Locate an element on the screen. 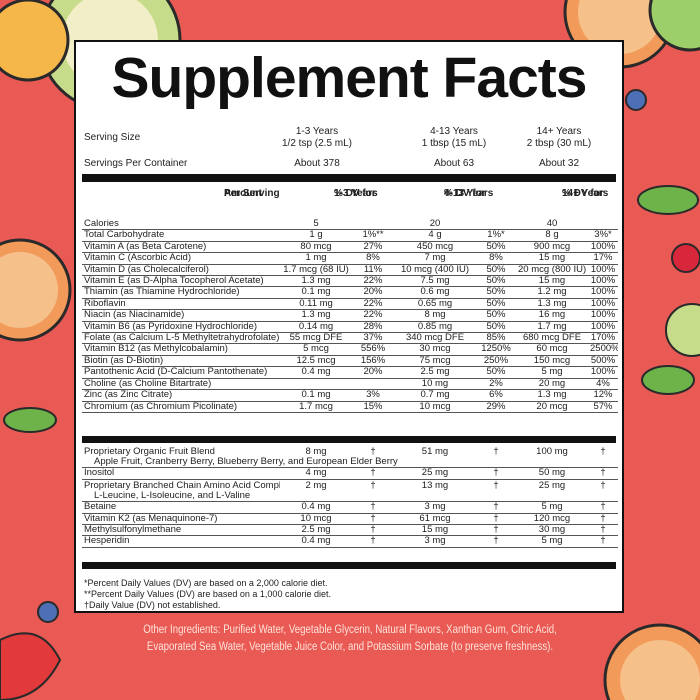  nutrient-amount-1-3: 12.5 mcg is located at coordinates (316, 361).